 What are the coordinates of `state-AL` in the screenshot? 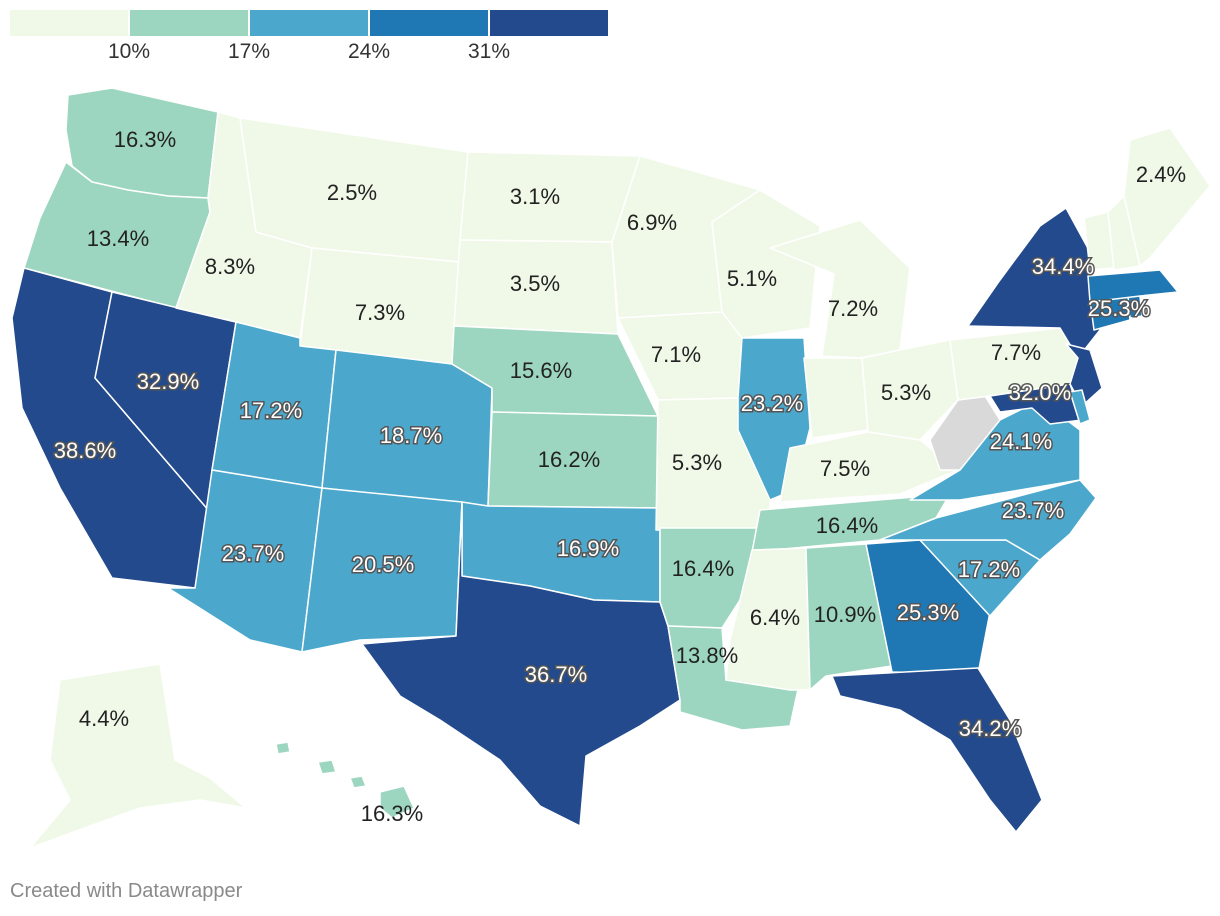 It's located at (849, 617).